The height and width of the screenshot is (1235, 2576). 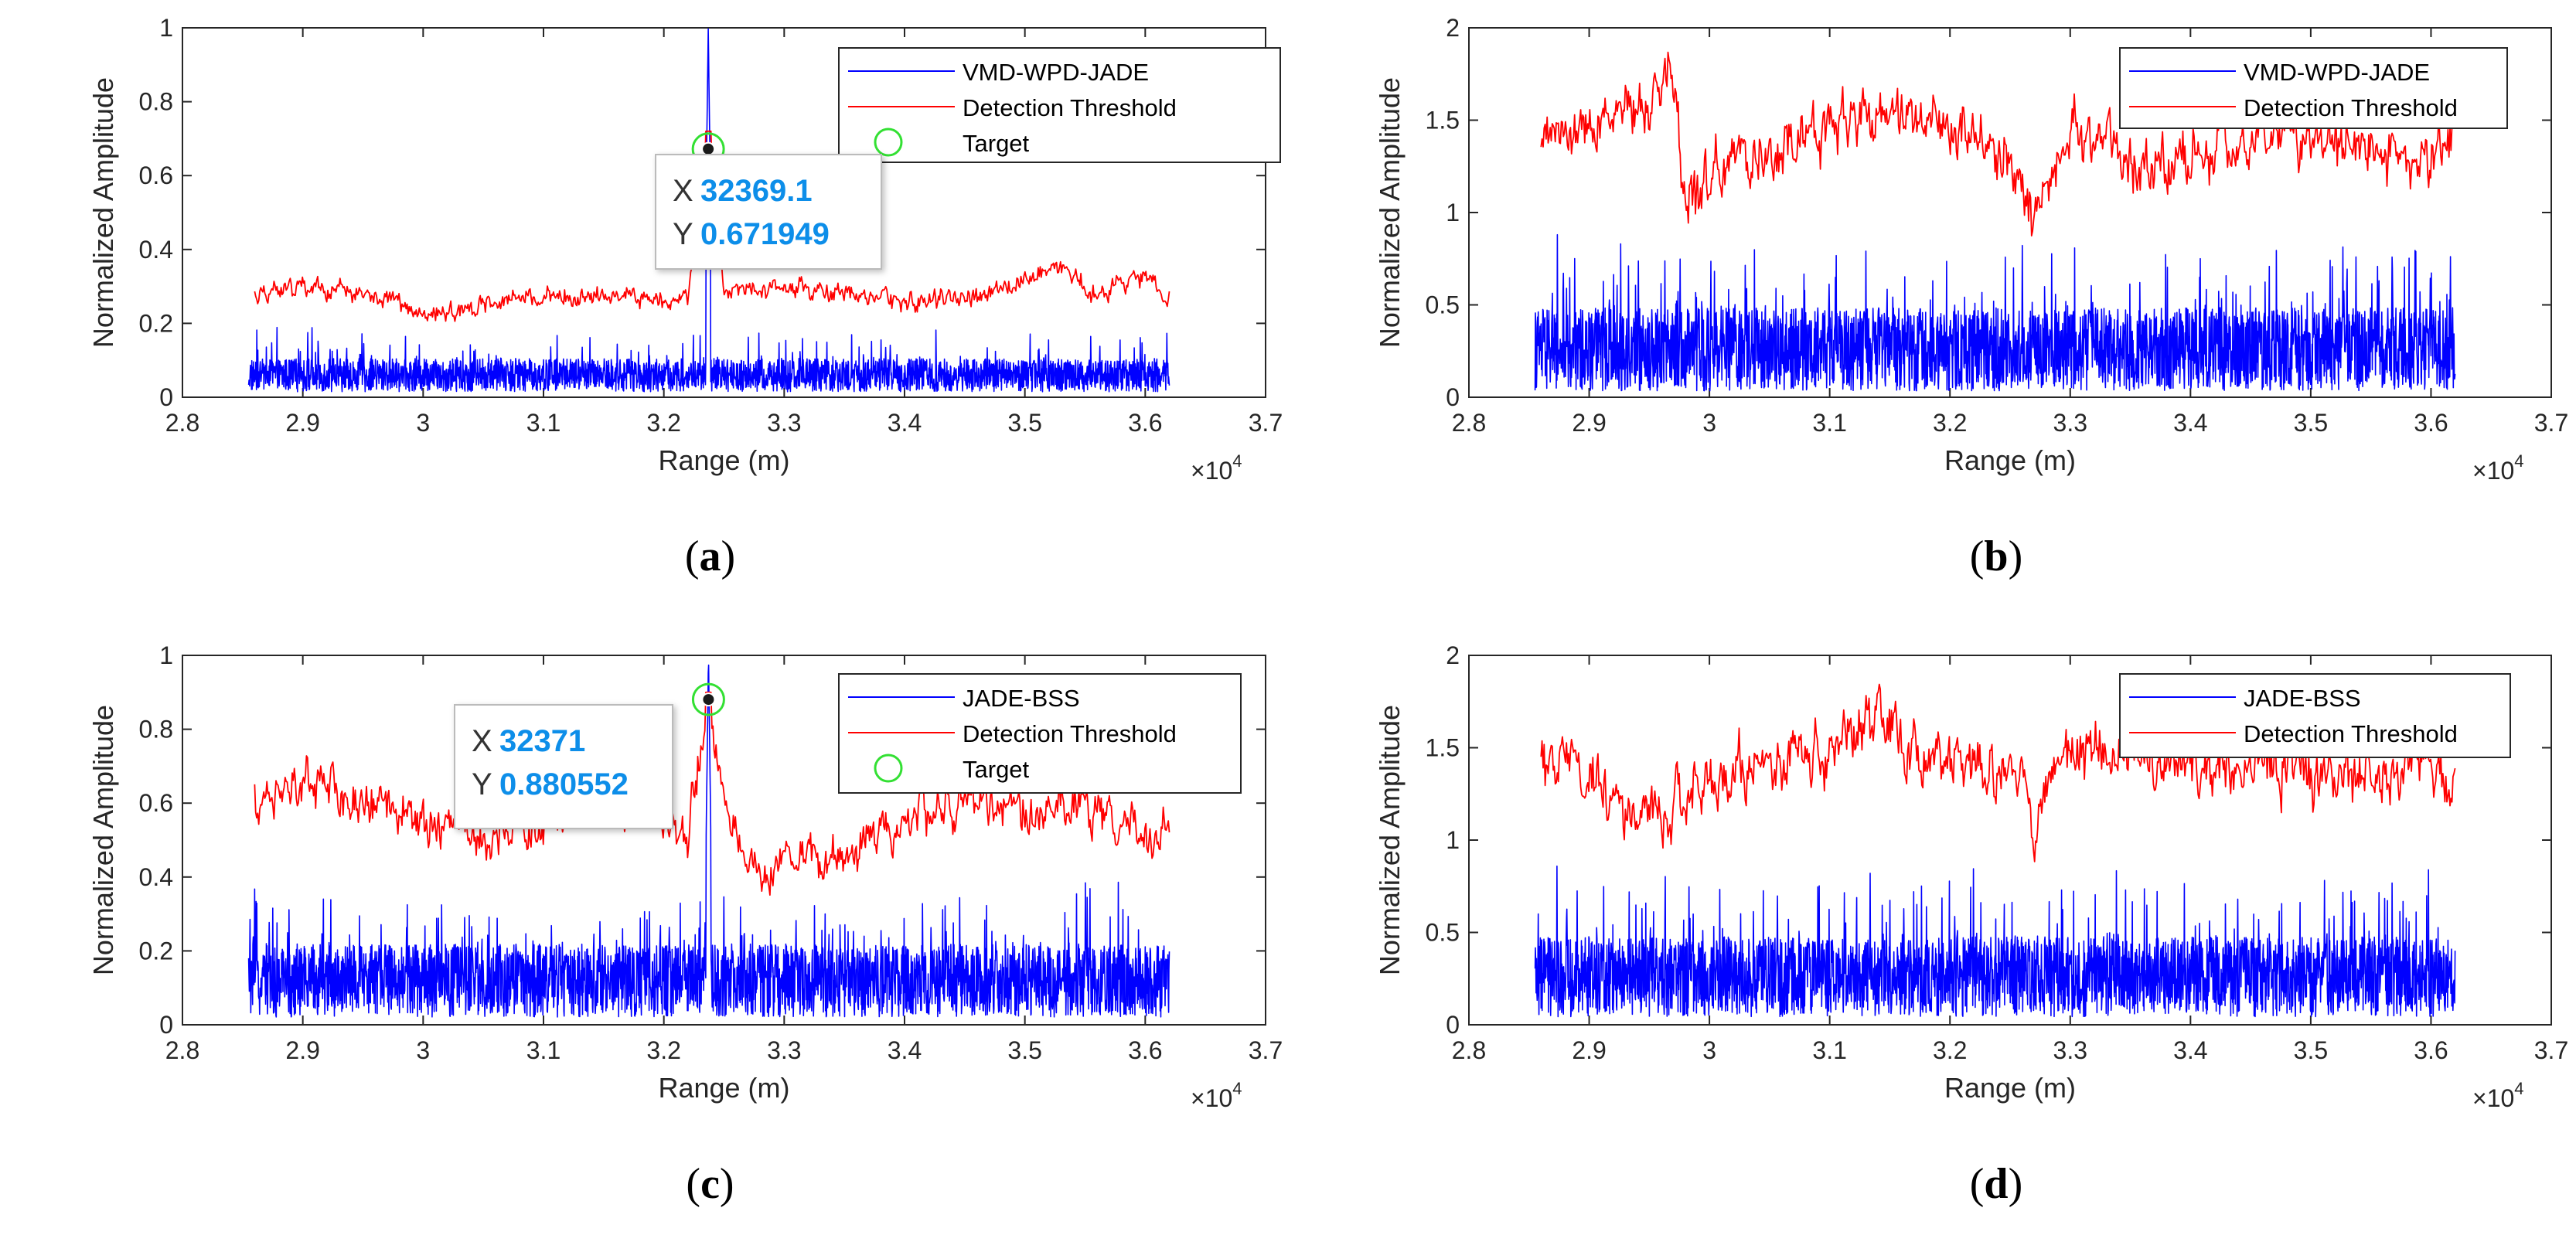 I want to click on y-tick-label: 0.6, so click(x=156, y=175).